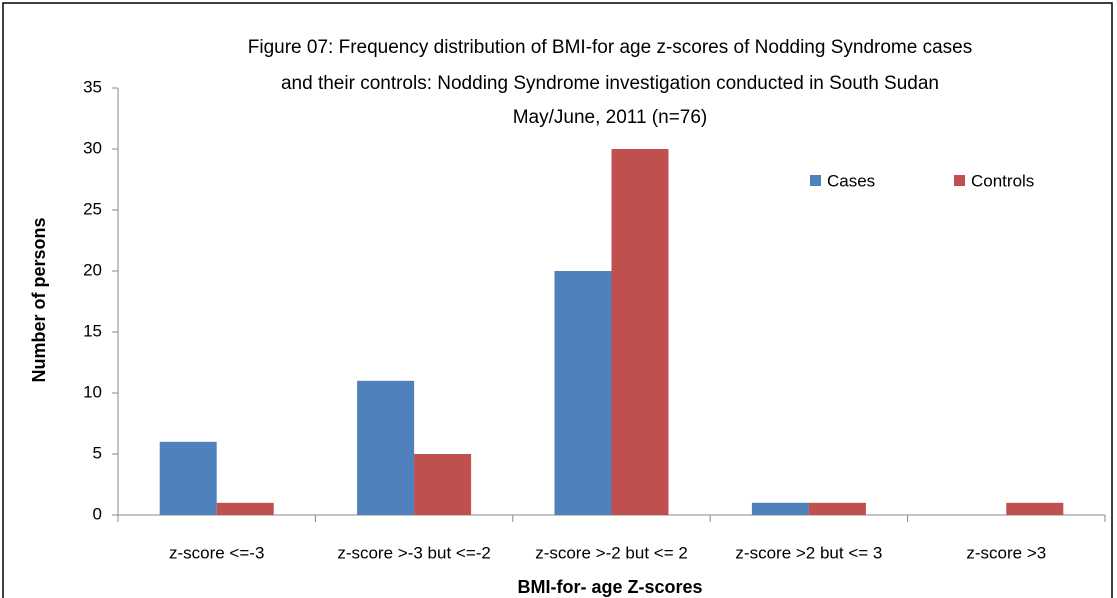 This screenshot has width=1117, height=598. I want to click on legend-label: Controls, so click(1002, 180).